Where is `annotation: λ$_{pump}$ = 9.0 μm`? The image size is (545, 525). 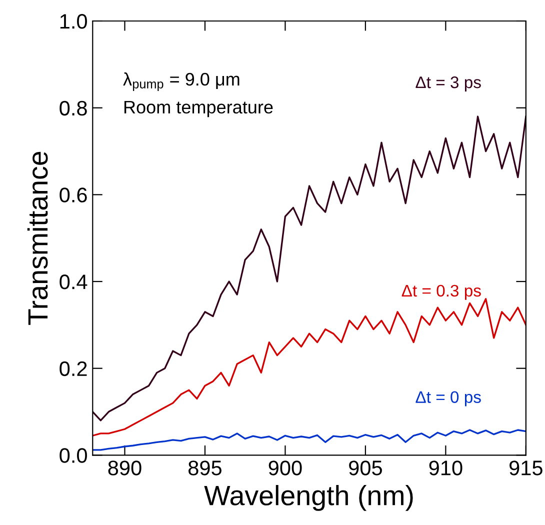 annotation: λ$_{pump}$ = 9.0 μm is located at coordinates (181, 81).